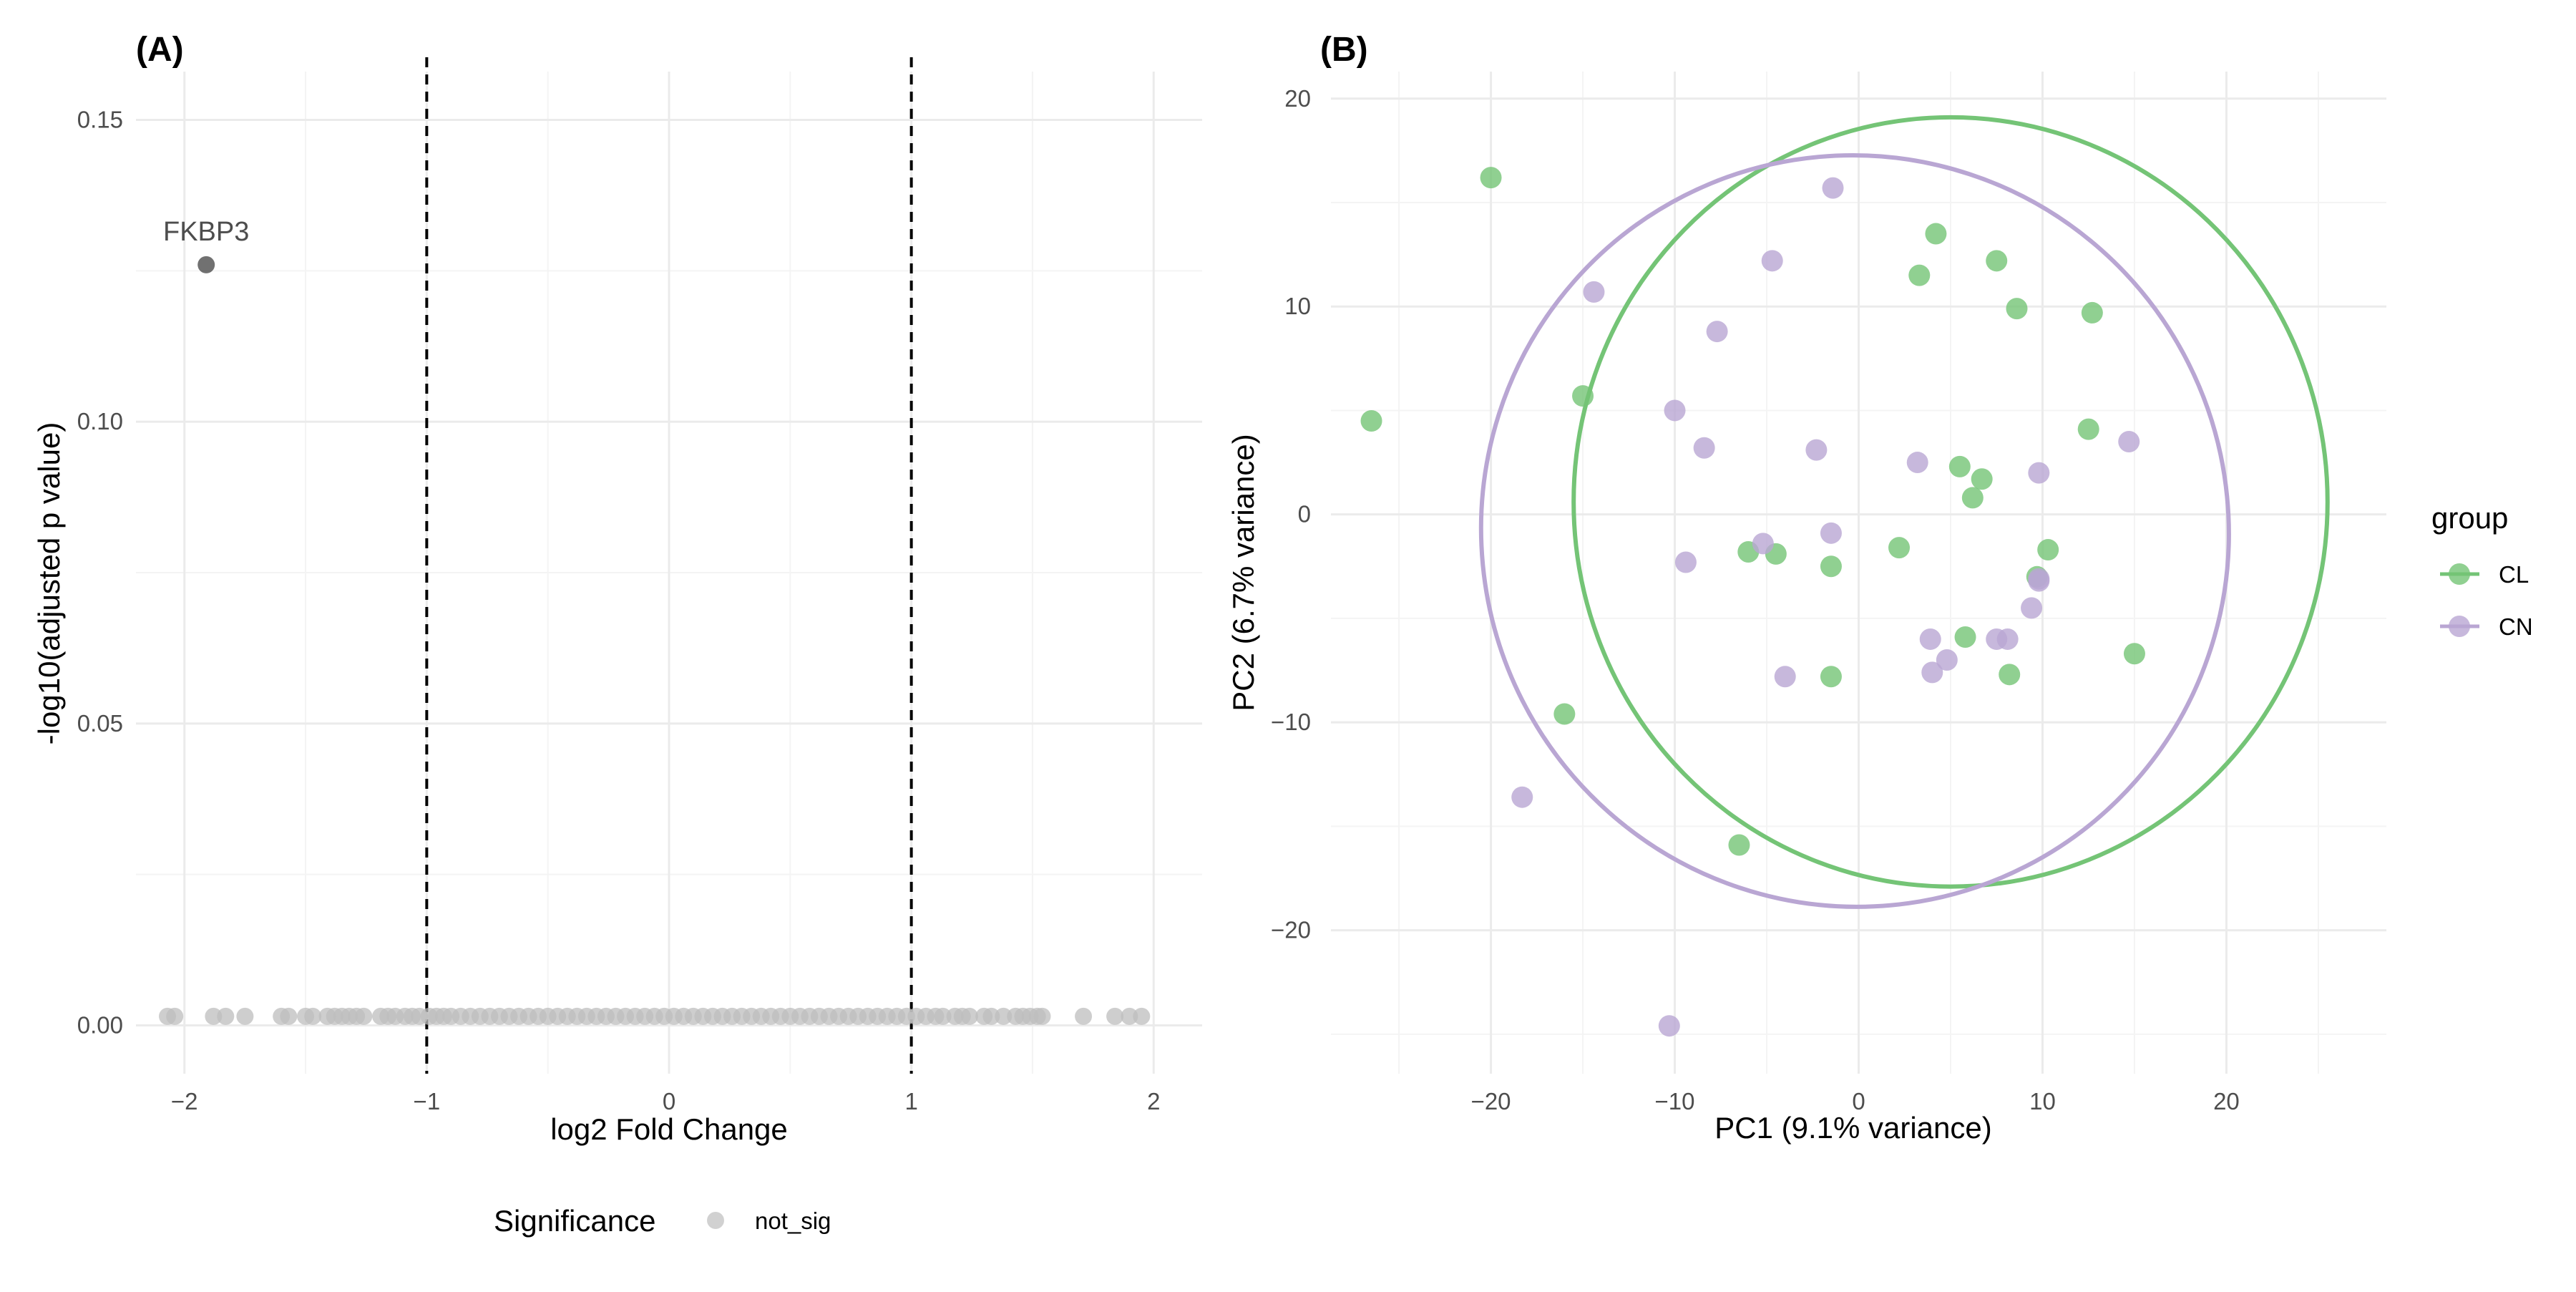 This screenshot has width=2576, height=1292. I want to click on pca-y-tick-label: −20, so click(1291, 930).